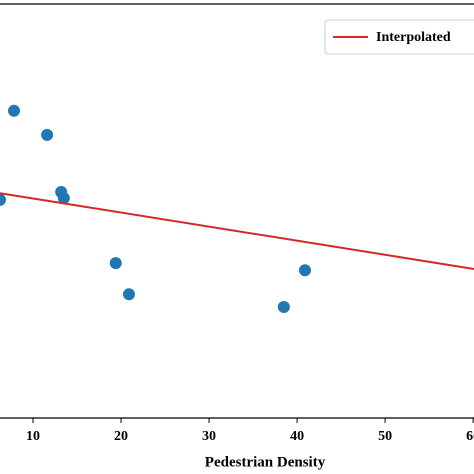 This screenshot has width=474, height=474. Describe the element at coordinates (413, 37) in the screenshot. I see `legend-label: Interpolated` at that location.